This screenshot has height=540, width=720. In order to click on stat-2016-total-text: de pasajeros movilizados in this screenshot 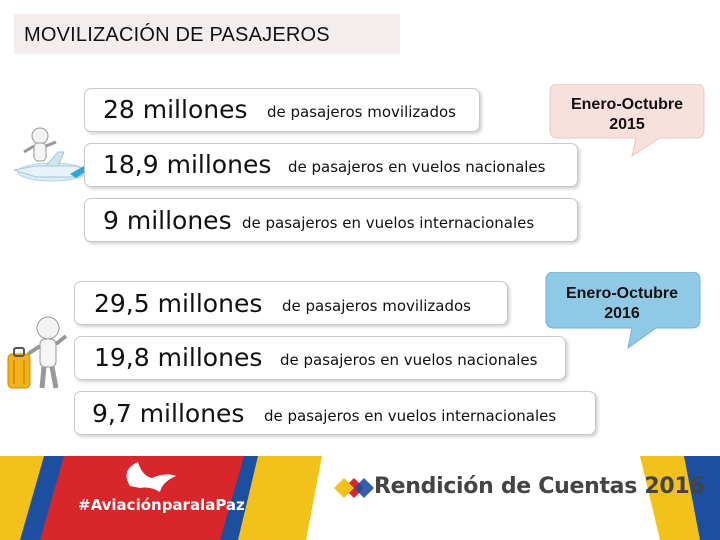, I will do `click(376, 306)`.